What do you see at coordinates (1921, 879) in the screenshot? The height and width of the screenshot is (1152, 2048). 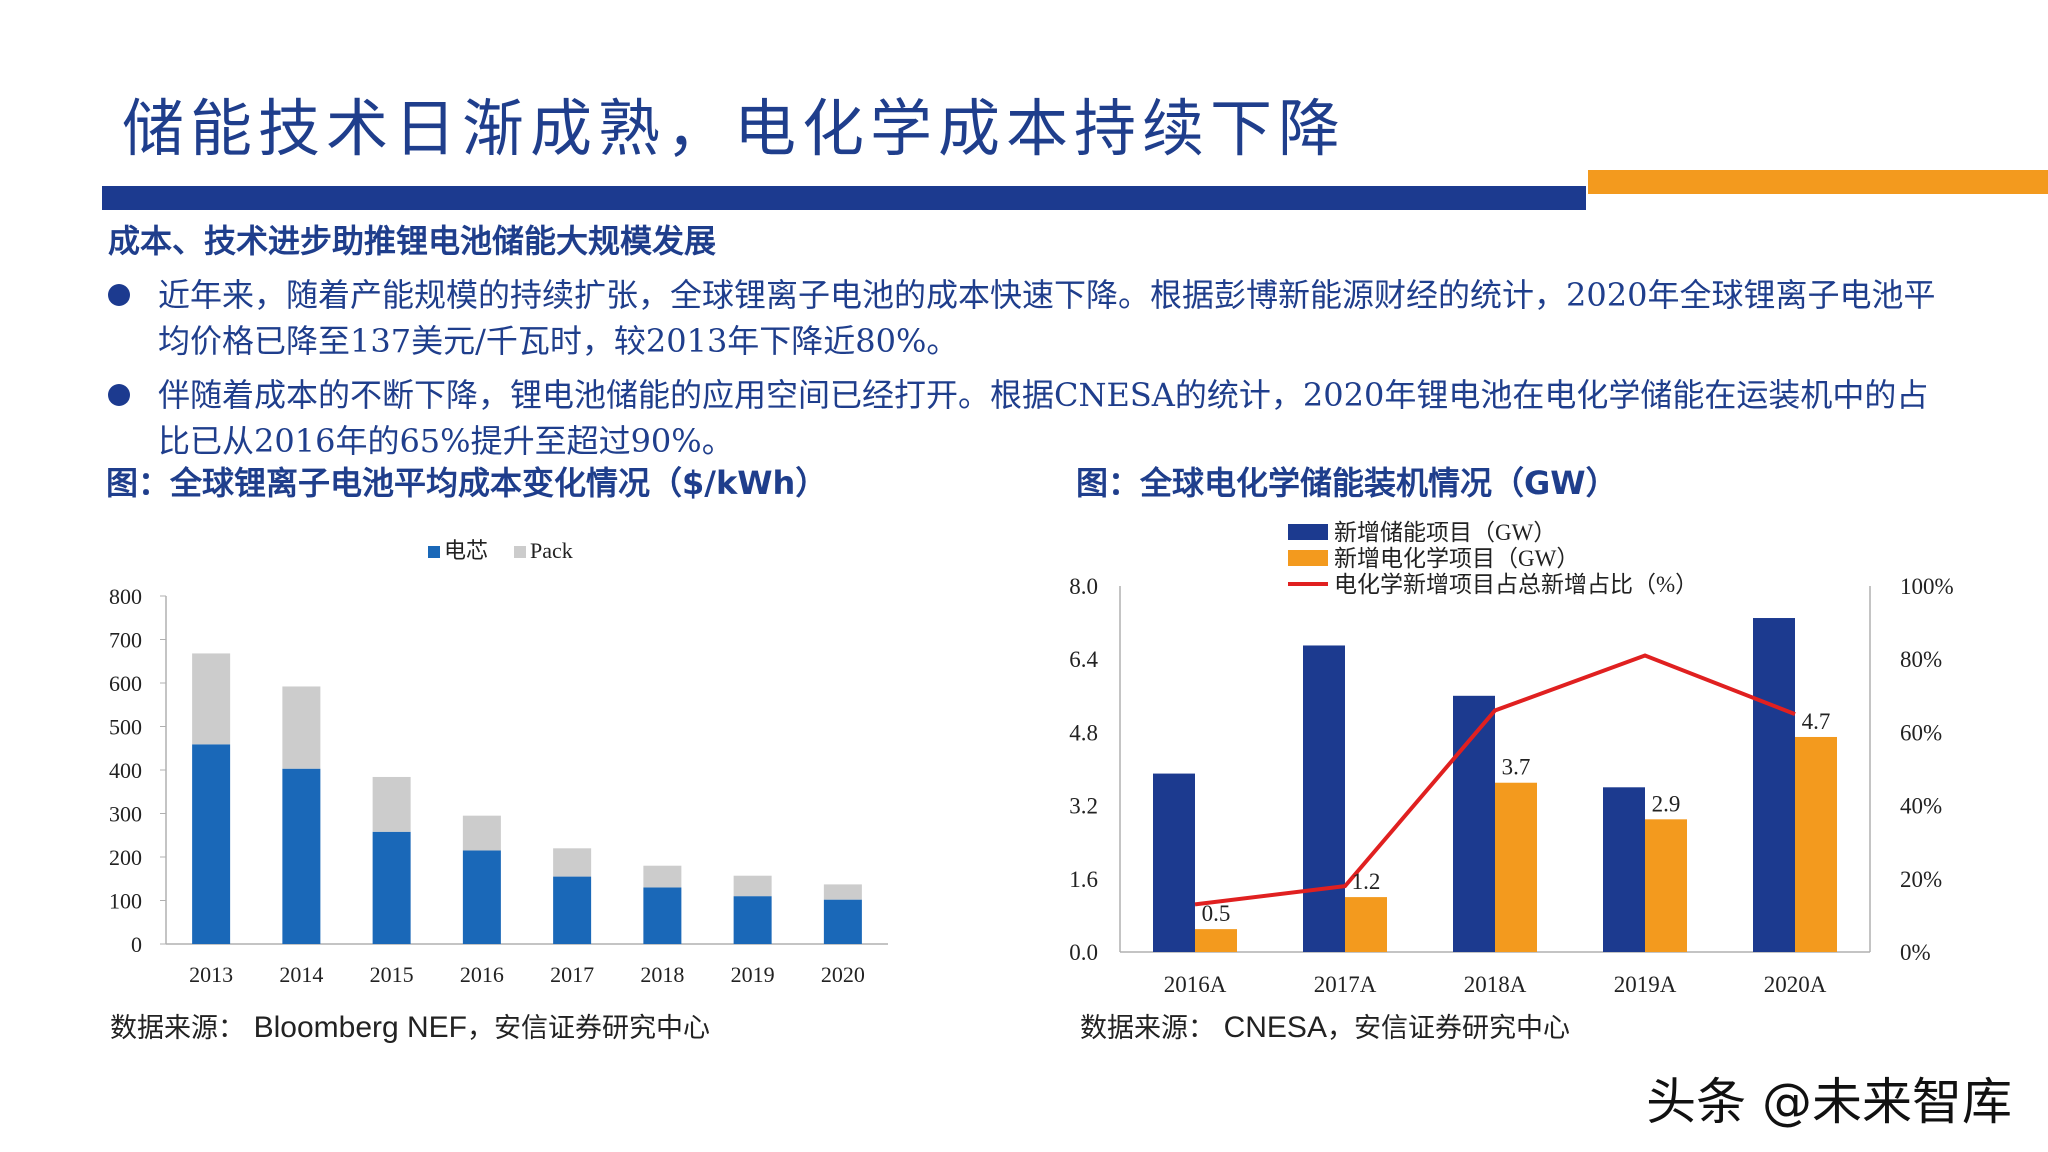 I see `y-right-tick-label: 20%` at bounding box center [1921, 879].